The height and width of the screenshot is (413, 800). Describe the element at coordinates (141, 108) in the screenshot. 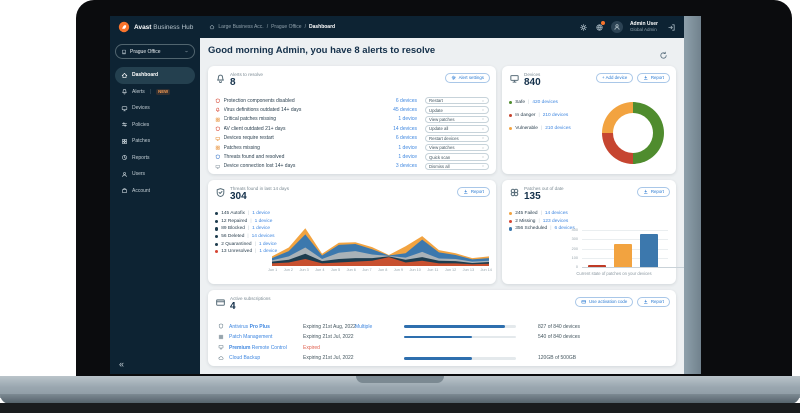

I see `sidebar-item-label: Devices` at that location.